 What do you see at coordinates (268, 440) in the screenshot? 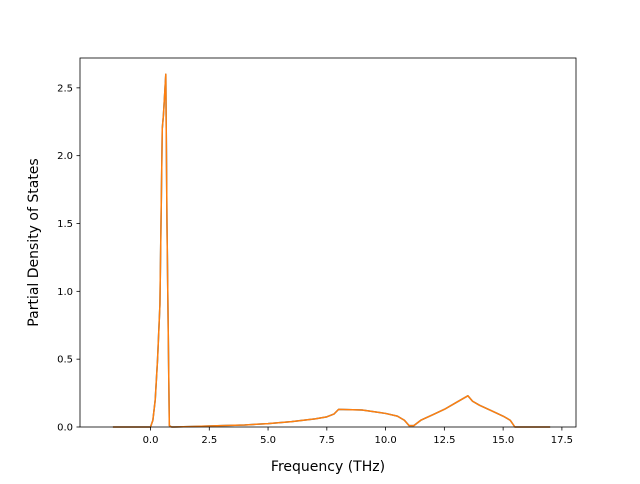
I see `x-tick-label: 5.0` at bounding box center [268, 440].